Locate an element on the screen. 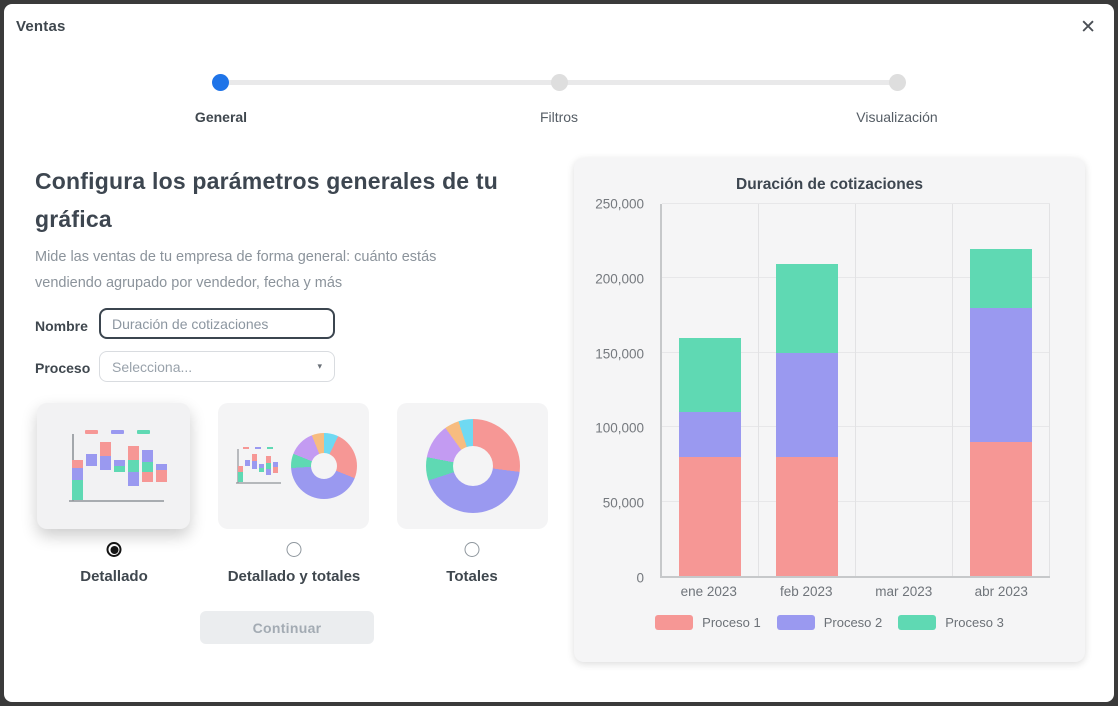 This screenshot has height=706, width=1118. step-label-general: General is located at coordinates (221, 117).